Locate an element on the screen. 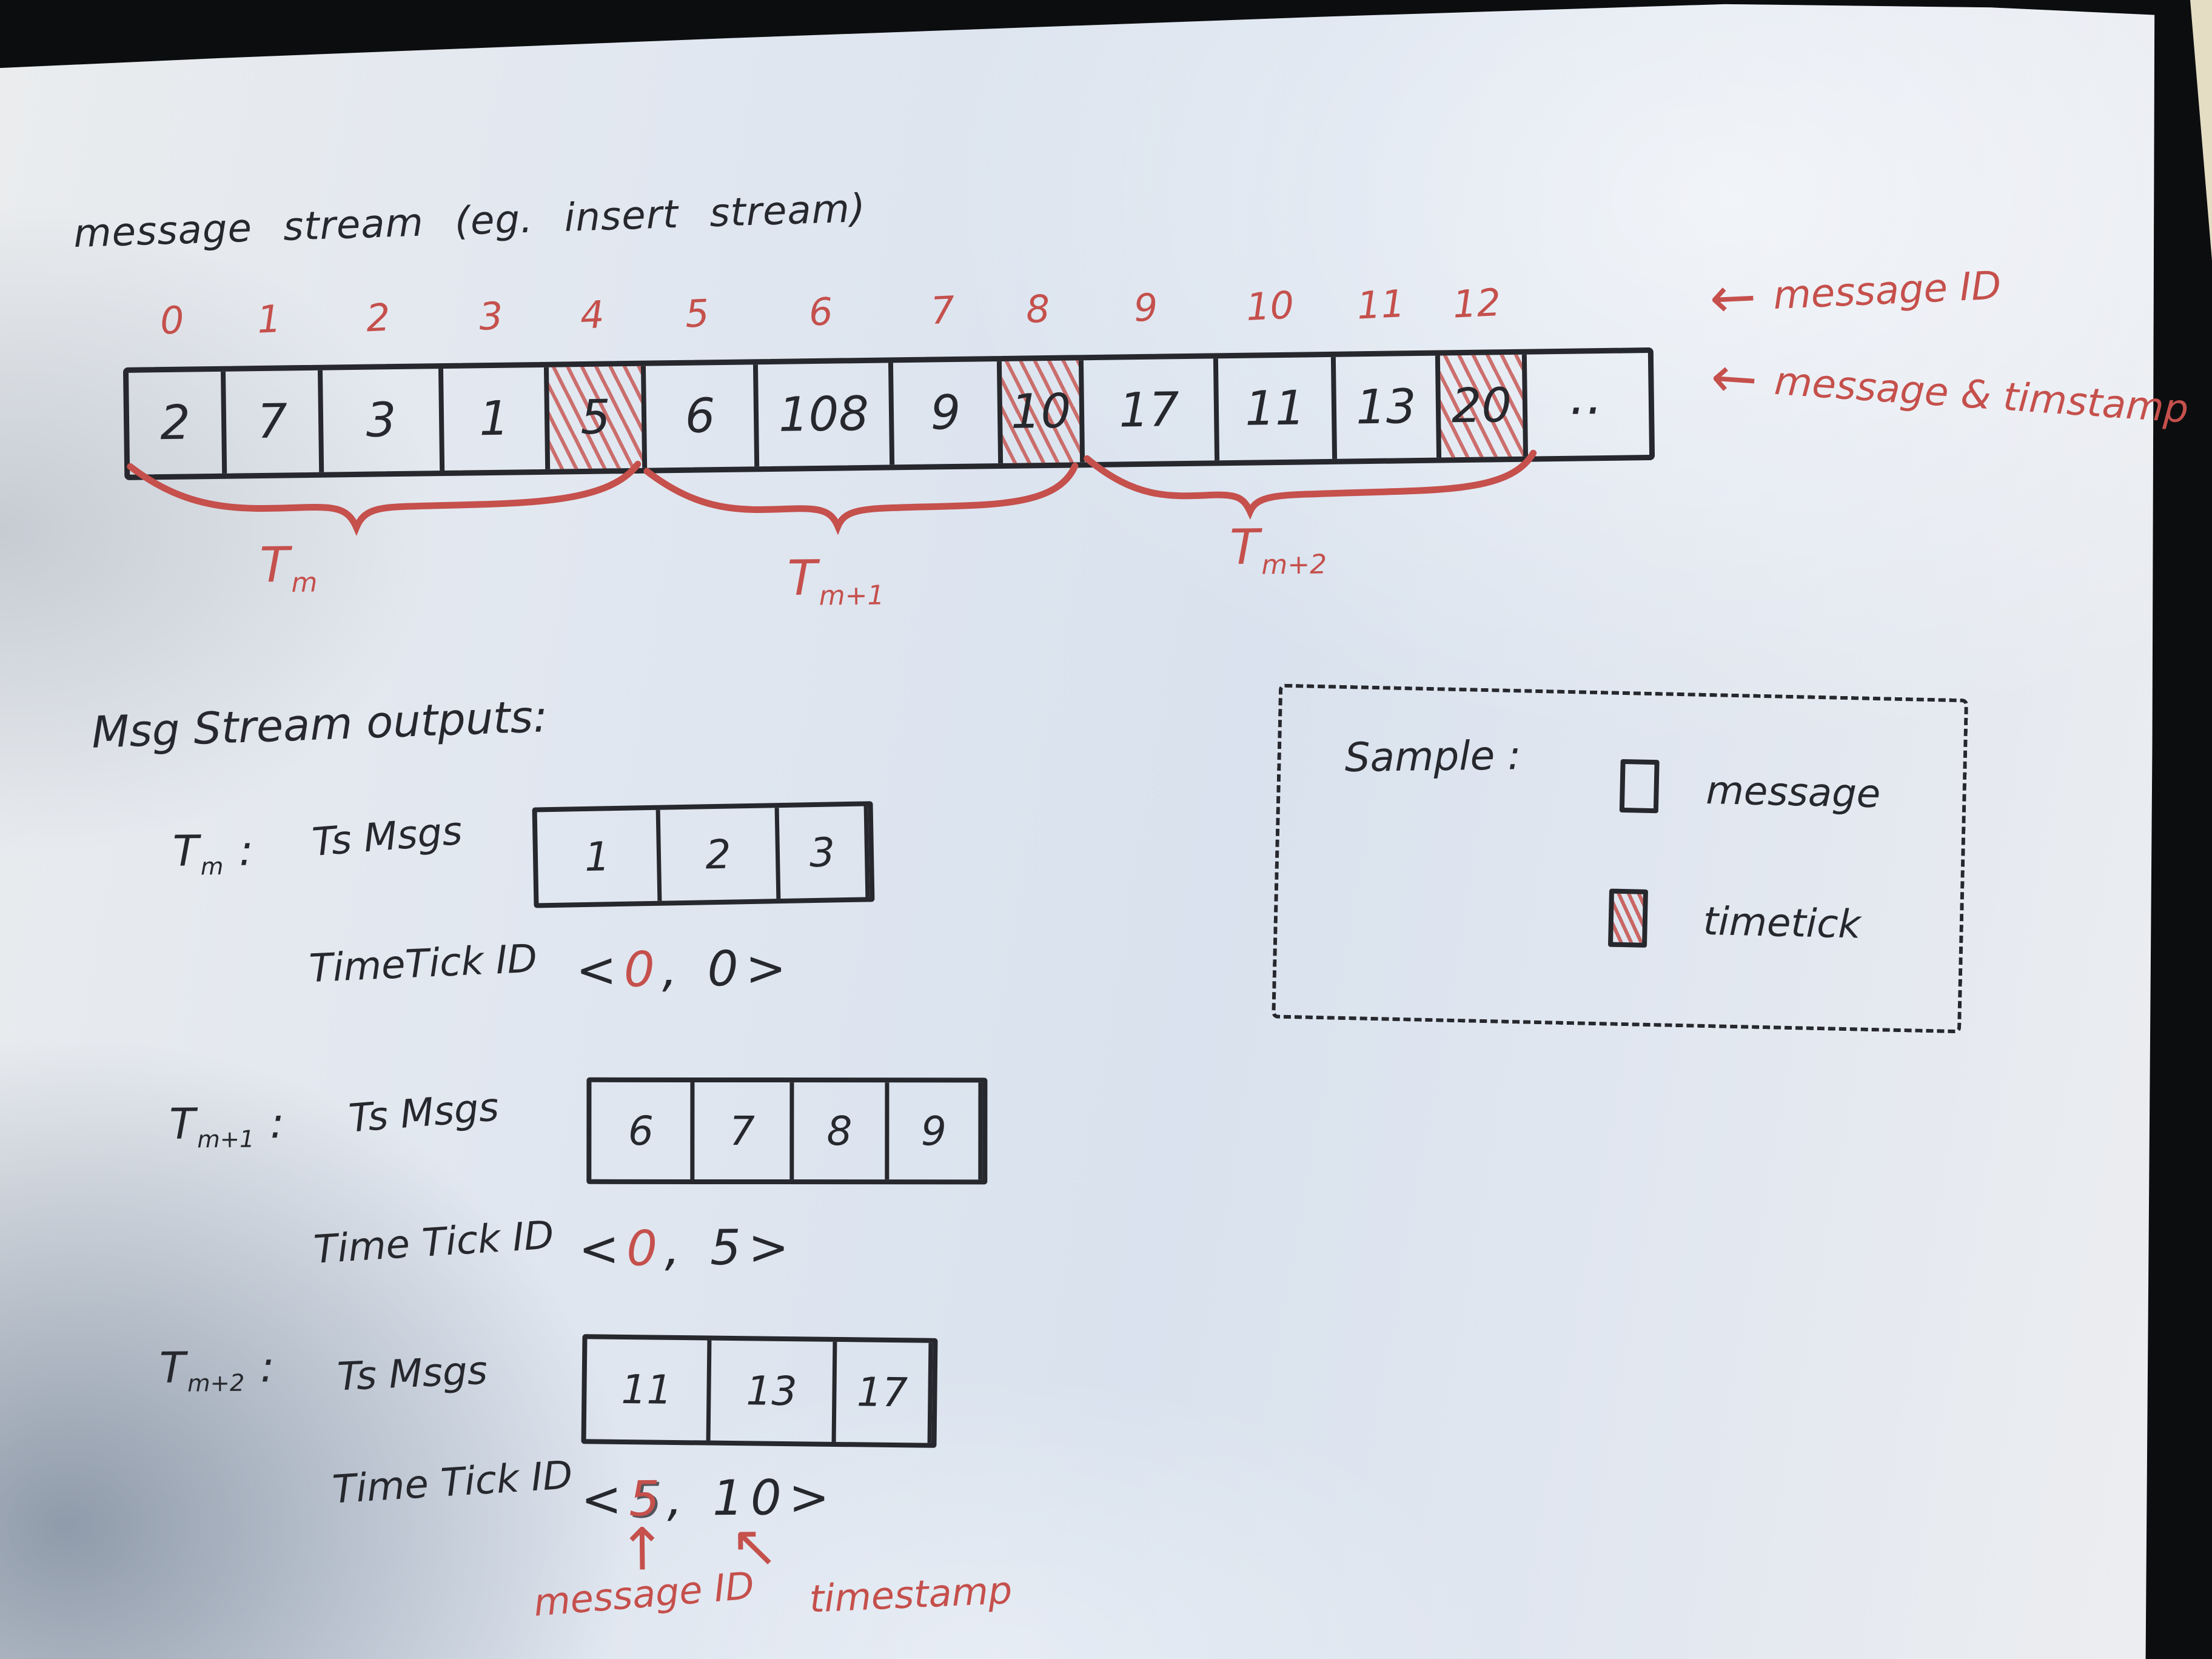 The height and width of the screenshot is (1659, 2212). stream-cell-index: 4 is located at coordinates (592, 315).